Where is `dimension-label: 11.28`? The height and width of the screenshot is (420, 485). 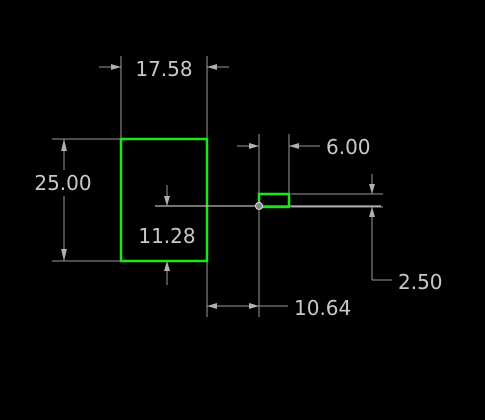
dimension-label: 11.28 is located at coordinates (166, 236).